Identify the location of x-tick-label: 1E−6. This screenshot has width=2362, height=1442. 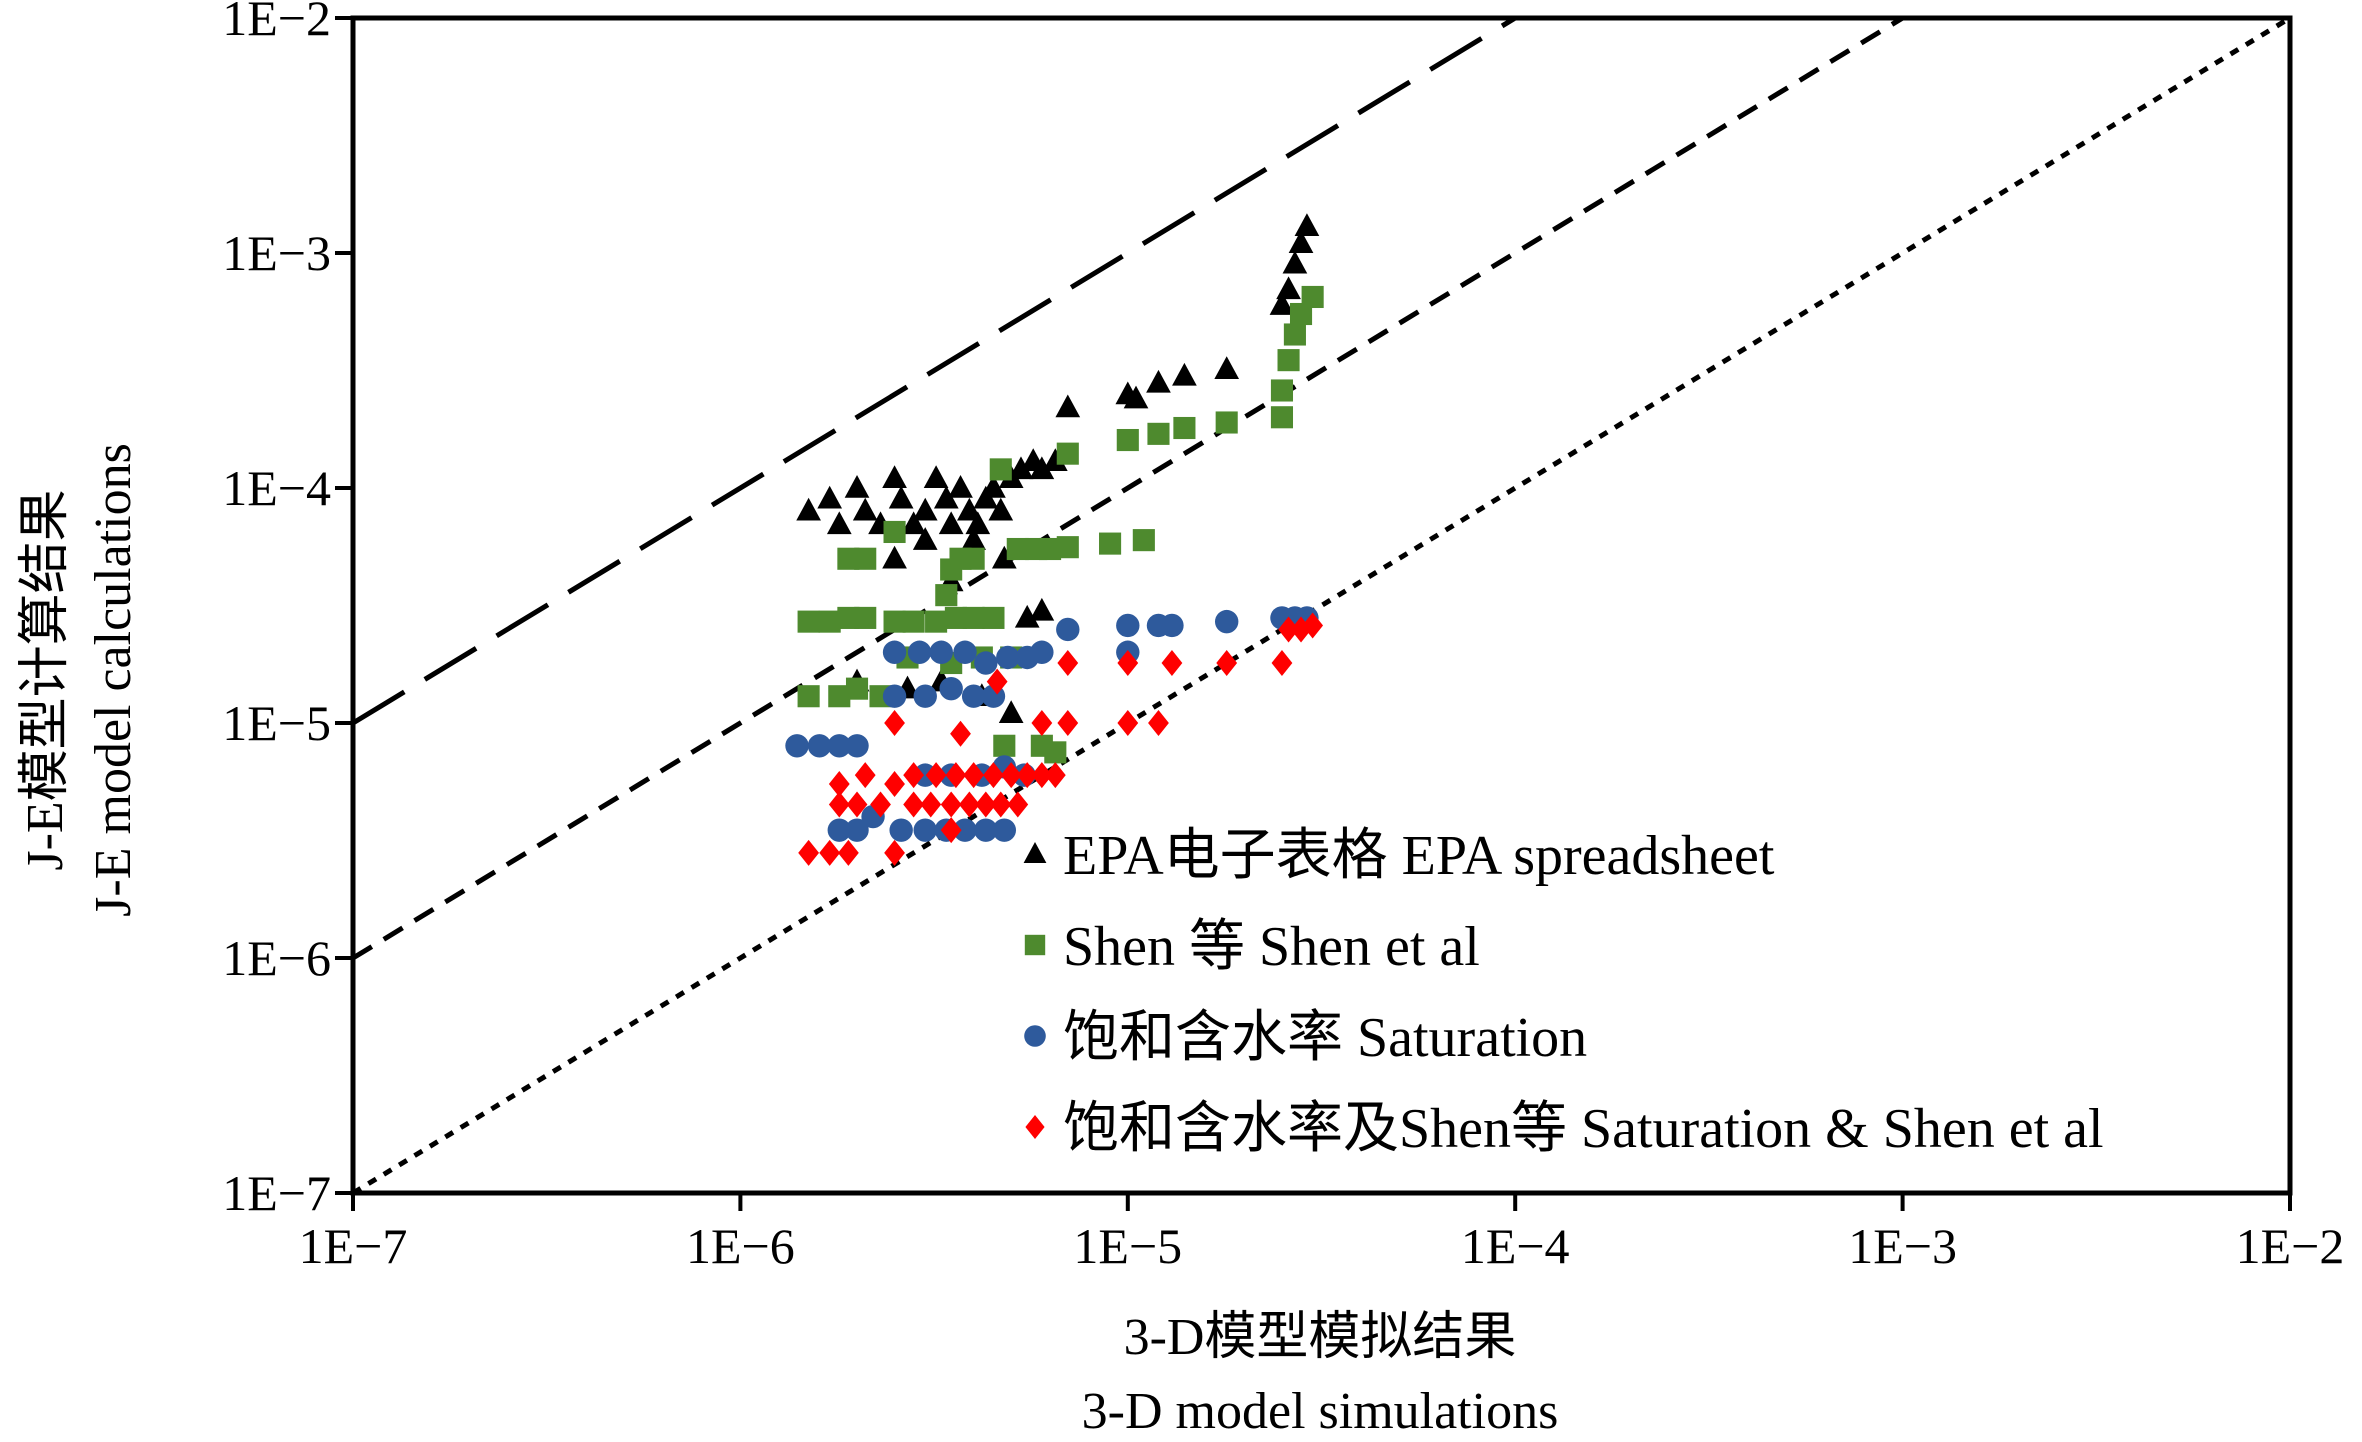
(740, 1246).